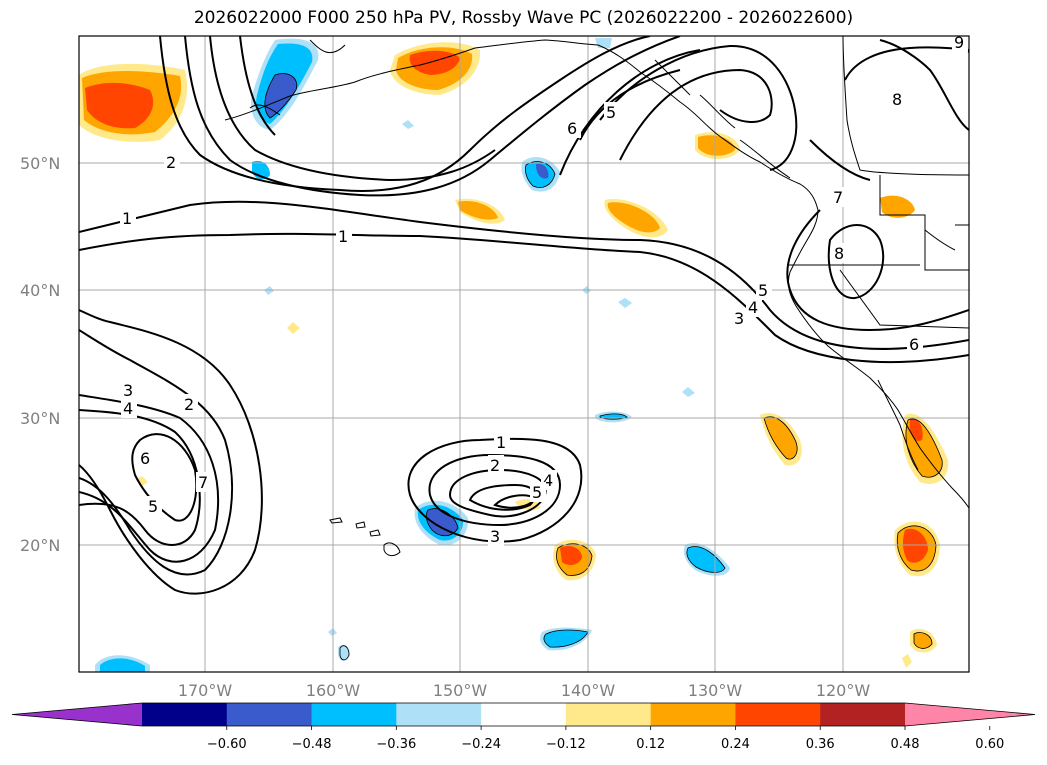 The image size is (1047, 765). What do you see at coordinates (312, 744) in the screenshot?
I see `colorbar-tick-label: −0.48` at bounding box center [312, 744].